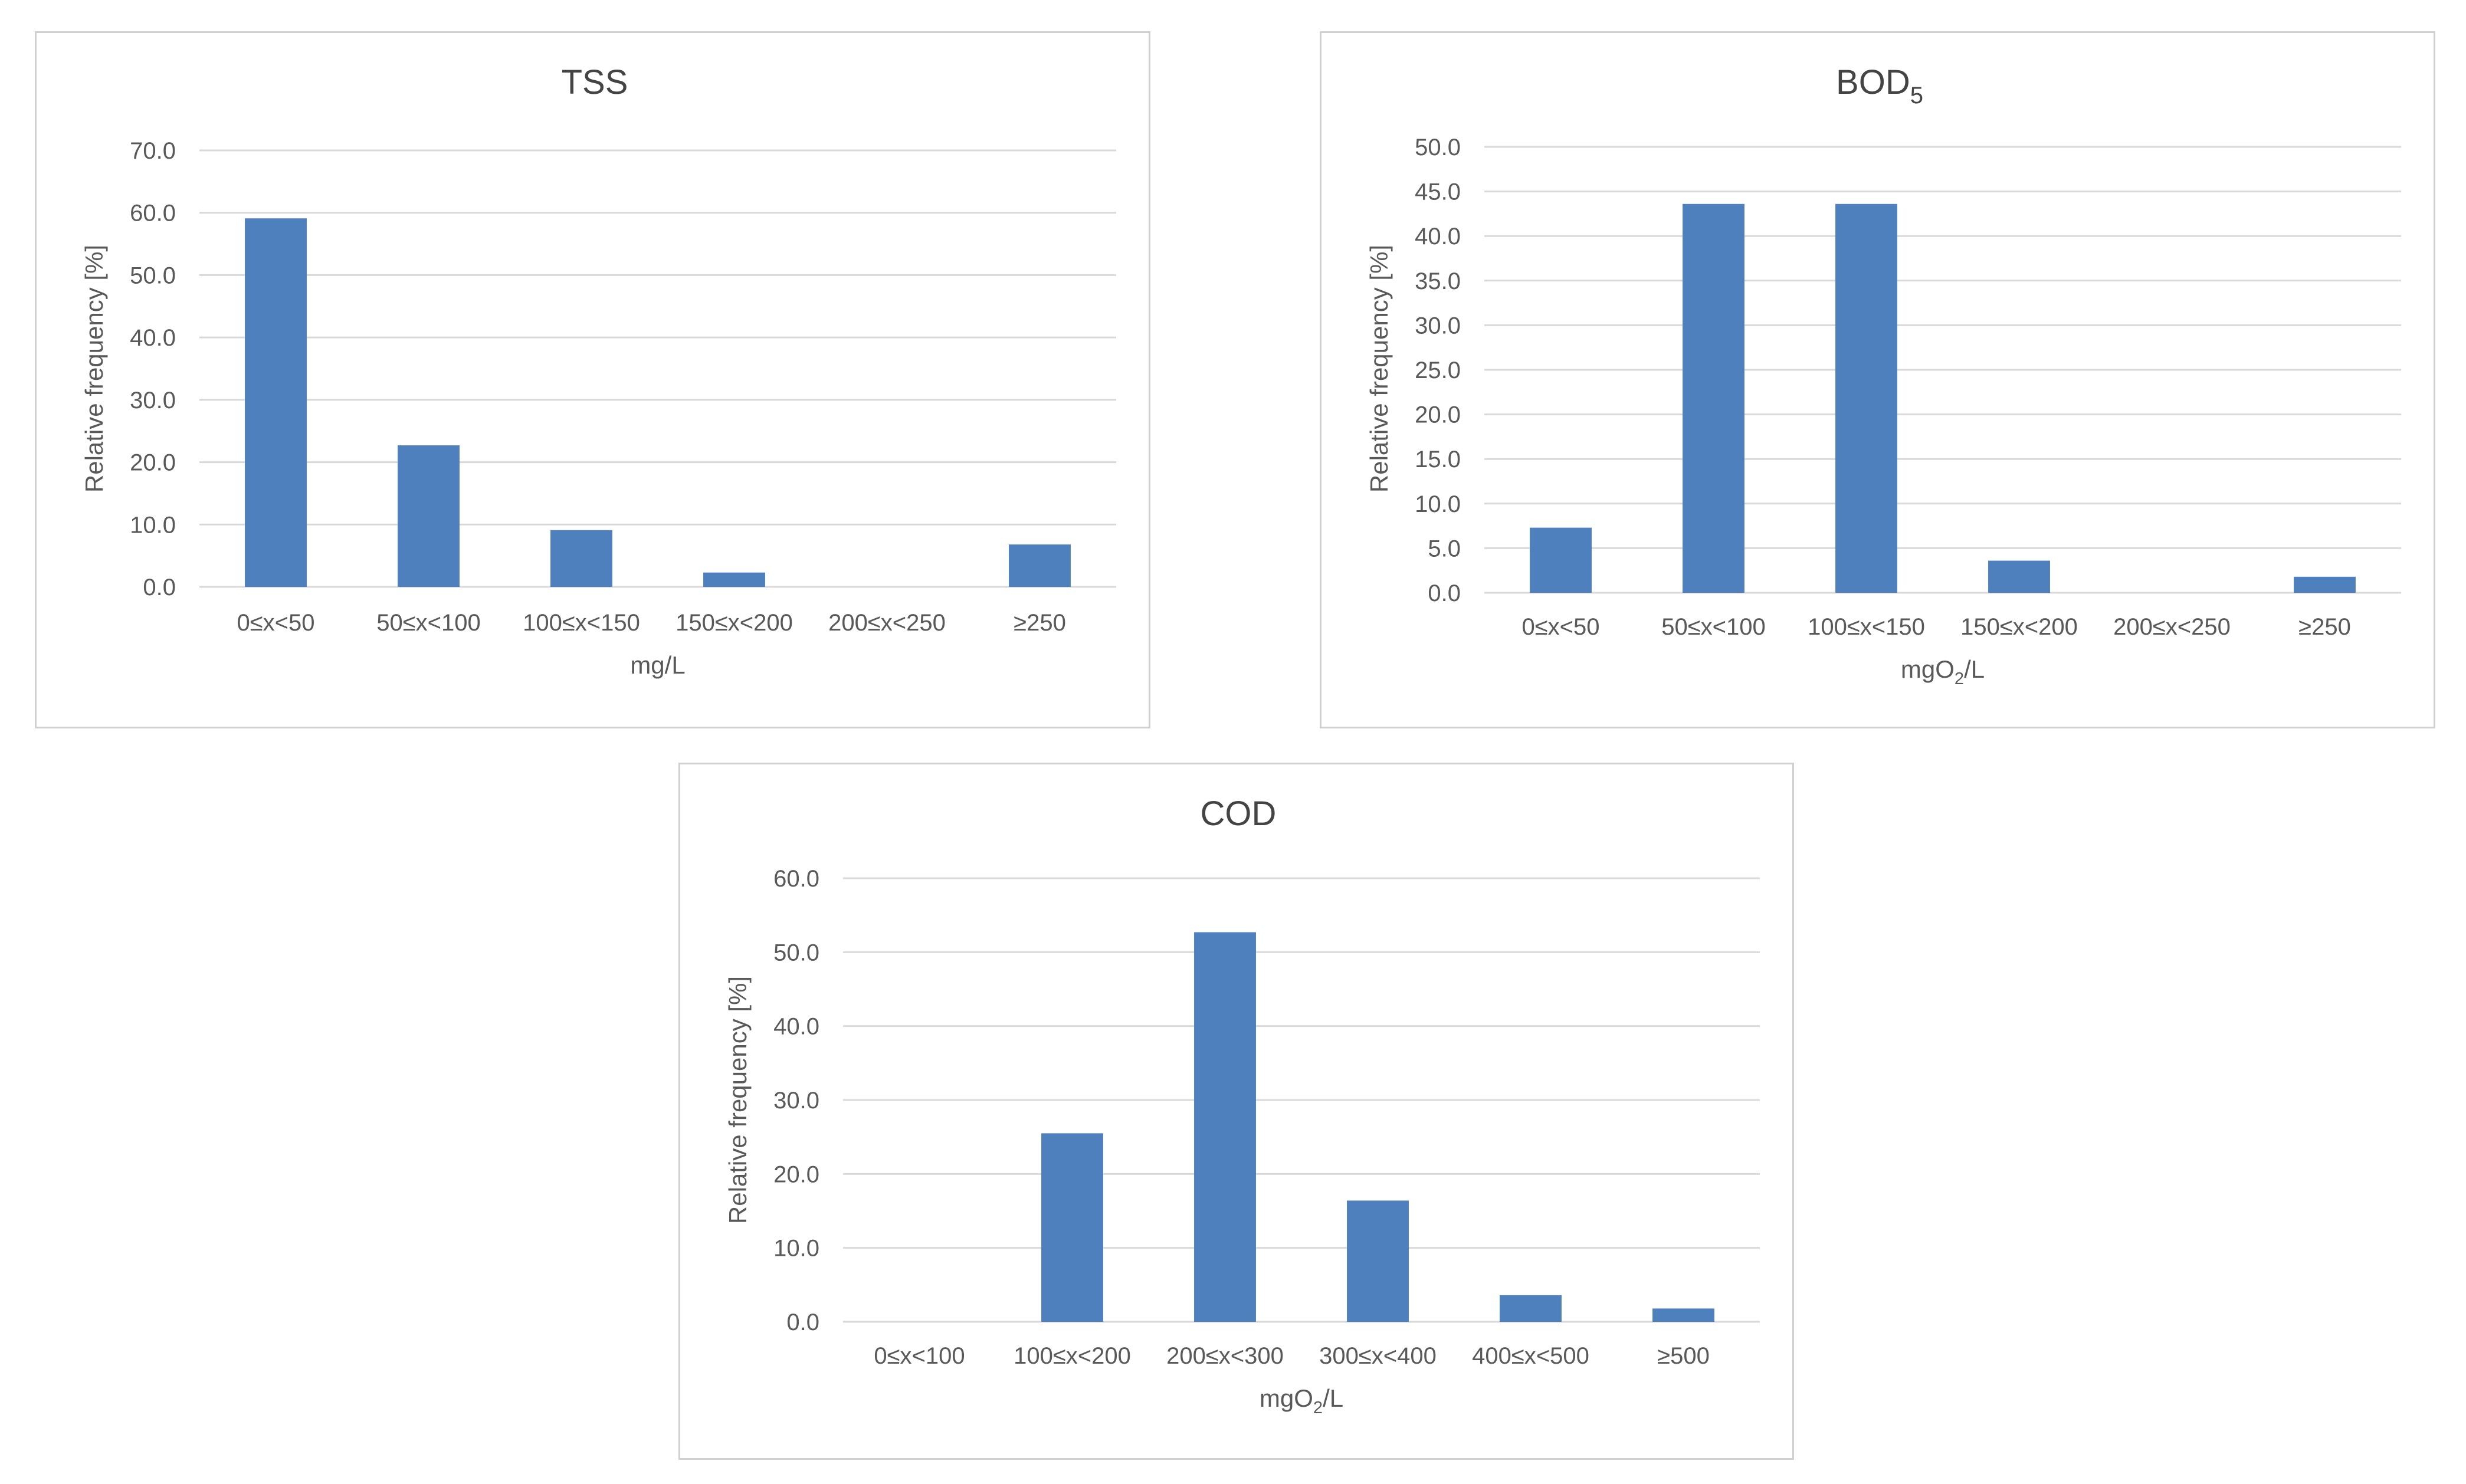 This screenshot has height=1484, width=2466. Describe the element at coordinates (887, 623) in the screenshot. I see `tss-category-label: 200≤x<250` at that location.